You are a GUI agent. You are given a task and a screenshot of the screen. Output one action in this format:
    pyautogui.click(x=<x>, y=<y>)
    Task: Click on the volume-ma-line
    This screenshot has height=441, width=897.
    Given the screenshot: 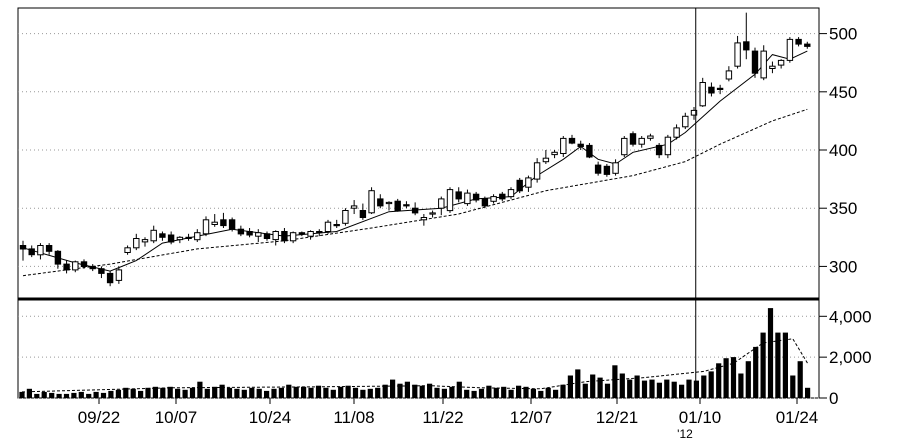 What is the action you would take?
    pyautogui.click(x=415, y=365)
    